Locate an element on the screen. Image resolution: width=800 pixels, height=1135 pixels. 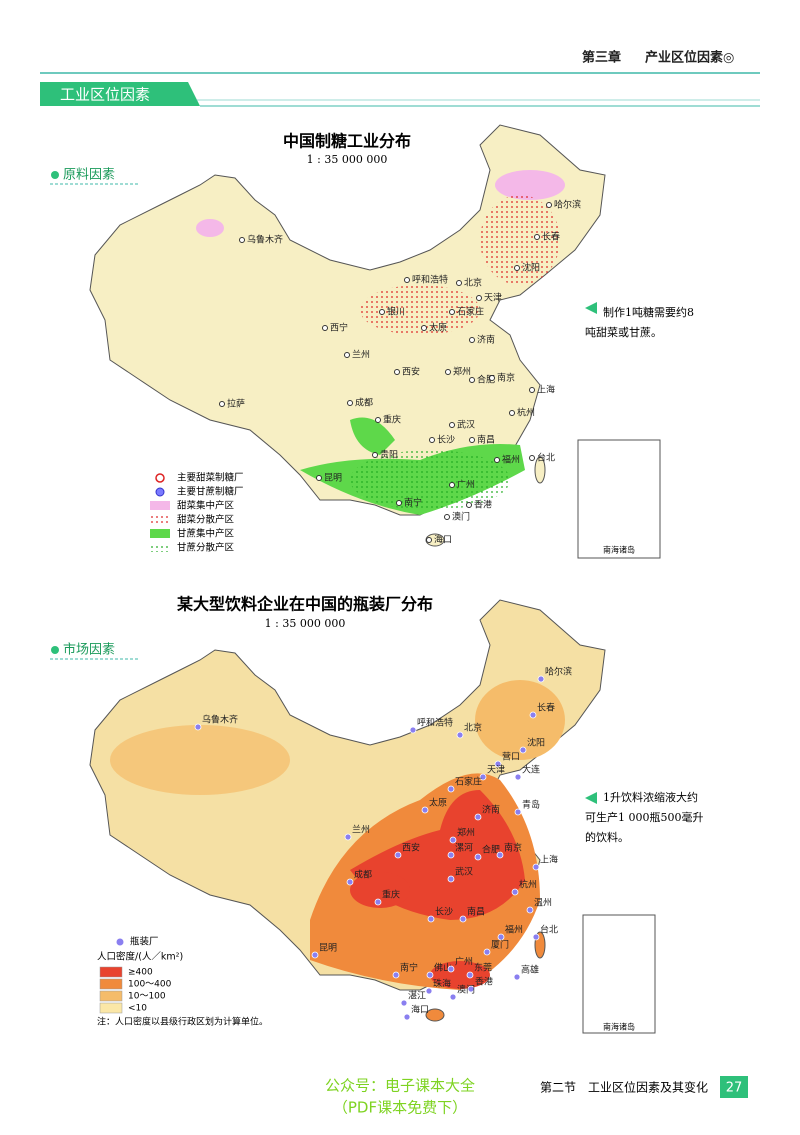
inset-label: 南海诸岛 is located at coordinates (619, 550).